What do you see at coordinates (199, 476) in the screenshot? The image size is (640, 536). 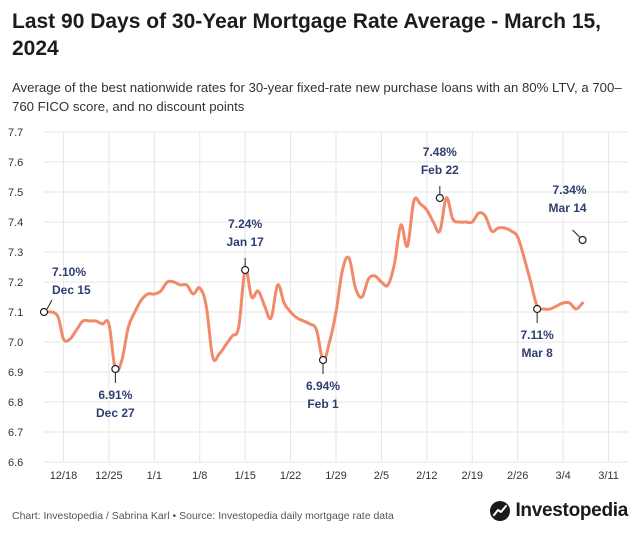 I see `x-tick-label: 1/8` at bounding box center [199, 476].